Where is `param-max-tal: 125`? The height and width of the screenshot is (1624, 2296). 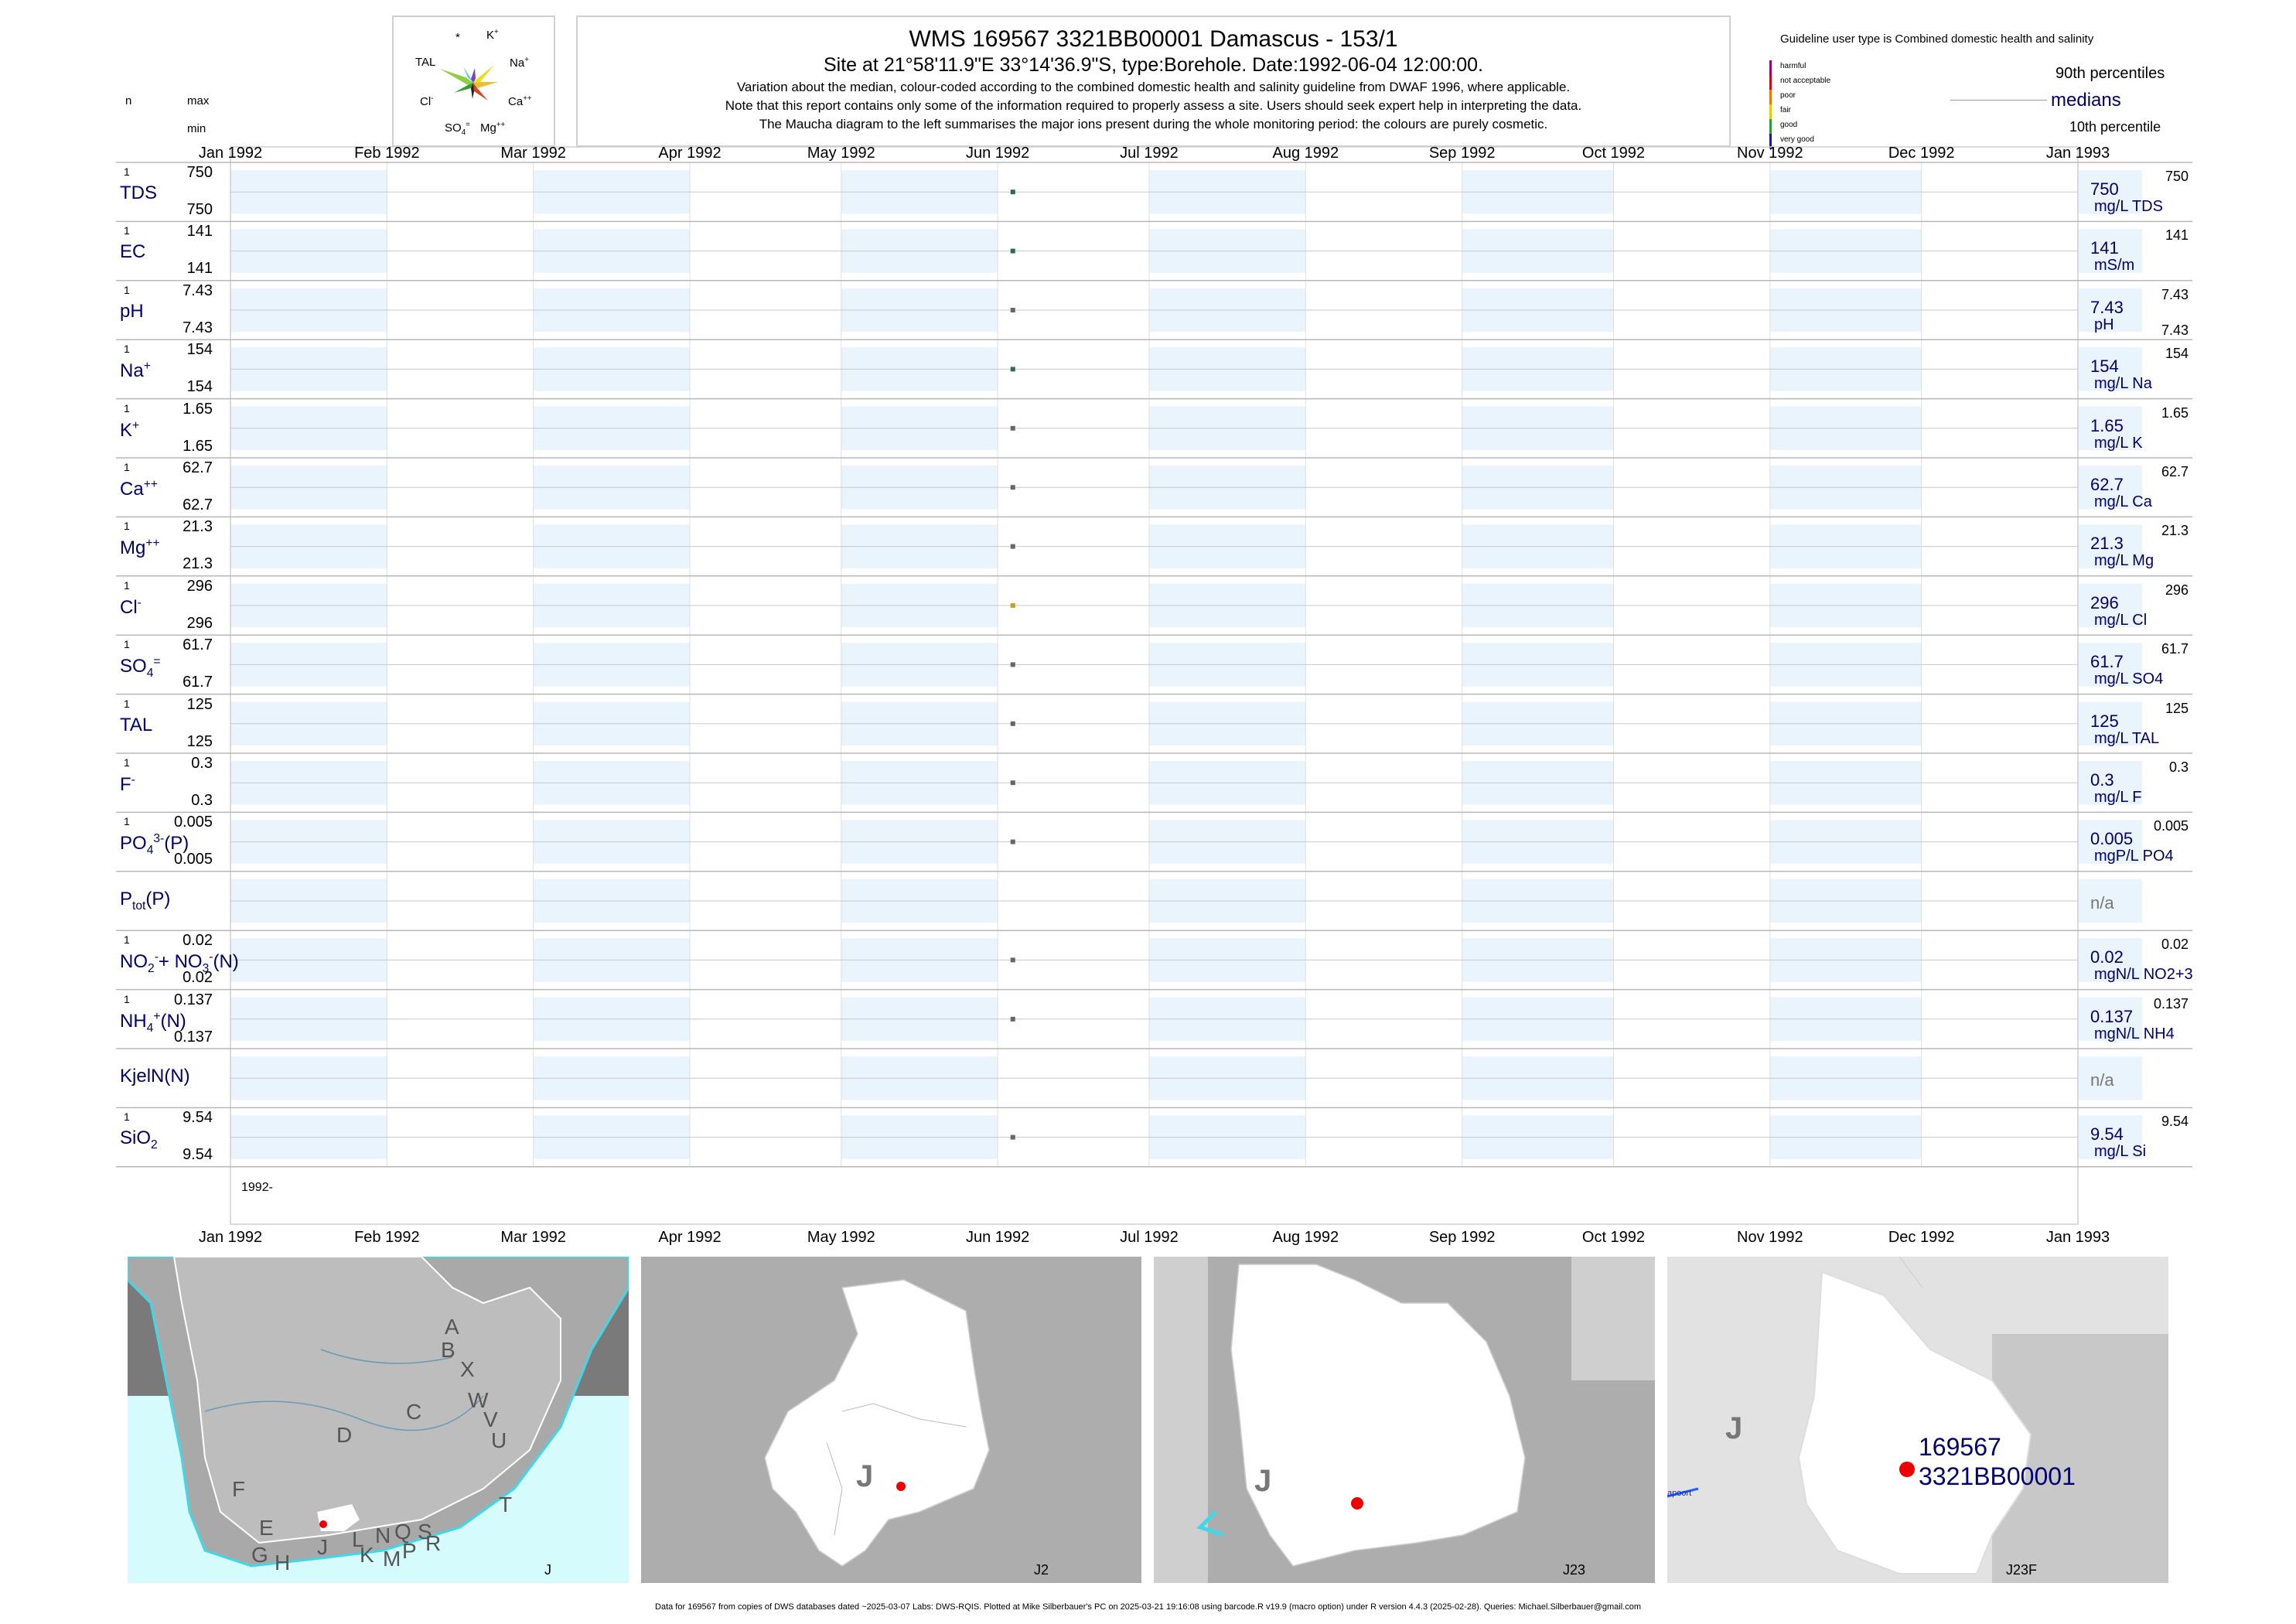
param-max-tal: 125 is located at coordinates (199, 704).